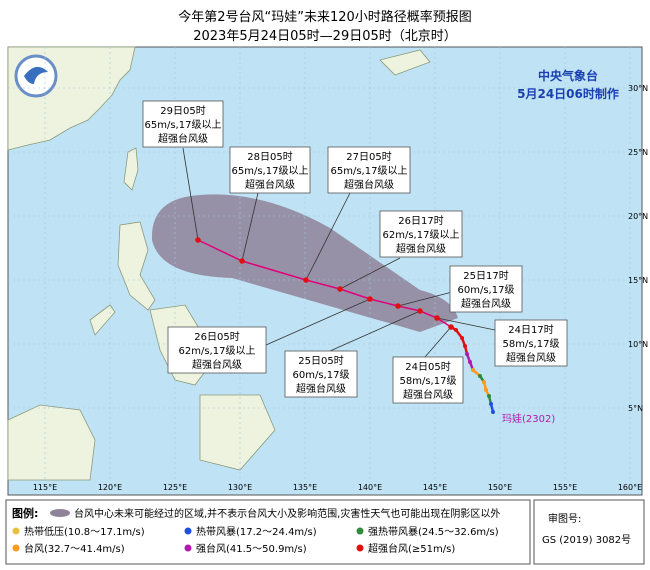  Describe the element at coordinates (175, 487) in the screenshot. I see `lon-label: 125°E` at that location.